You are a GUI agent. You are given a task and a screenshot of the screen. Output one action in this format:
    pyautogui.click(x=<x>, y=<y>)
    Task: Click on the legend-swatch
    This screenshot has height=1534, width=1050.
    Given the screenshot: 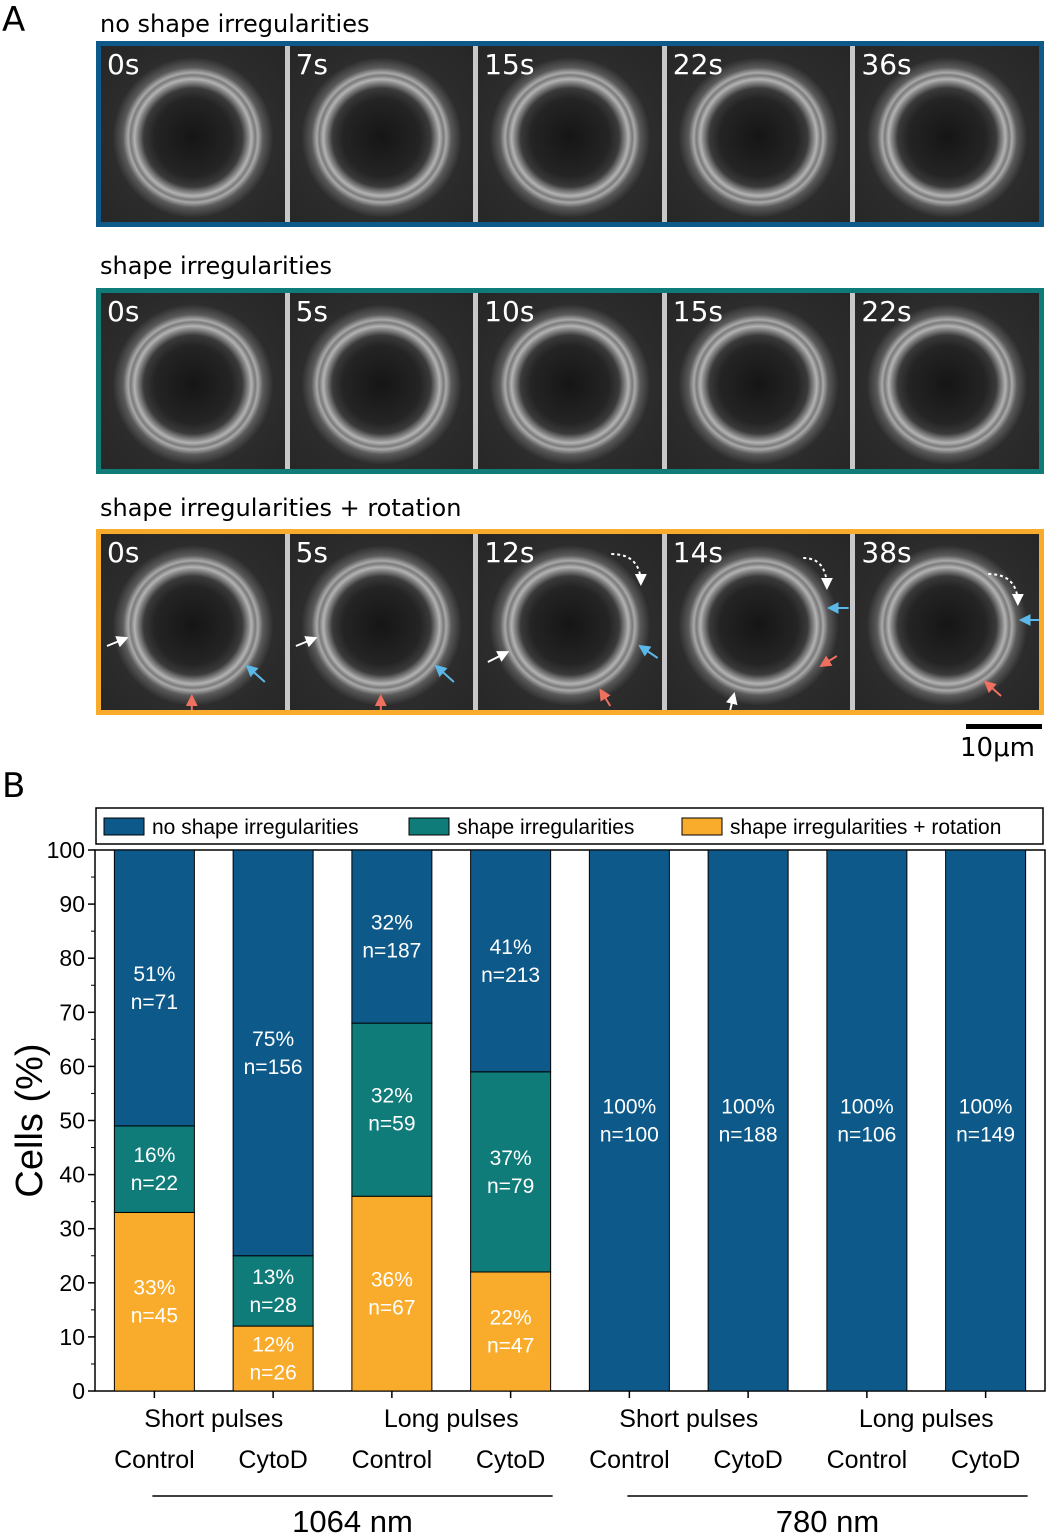 What is the action you would take?
    pyautogui.click(x=429, y=826)
    